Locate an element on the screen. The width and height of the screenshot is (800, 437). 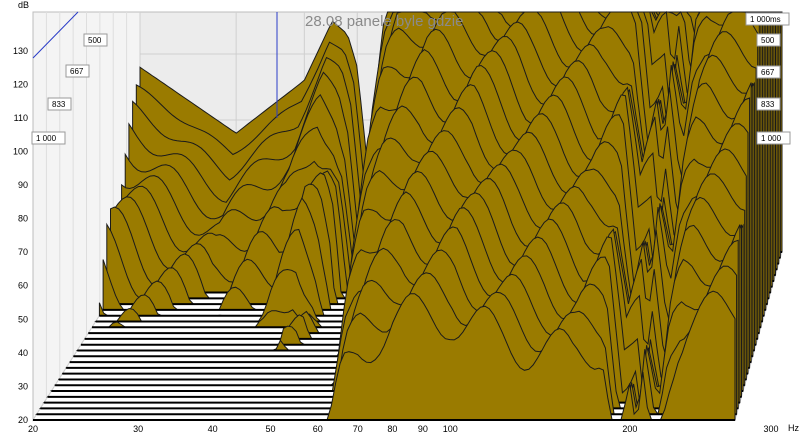
y-tick-label: 30 is located at coordinates (23, 386).